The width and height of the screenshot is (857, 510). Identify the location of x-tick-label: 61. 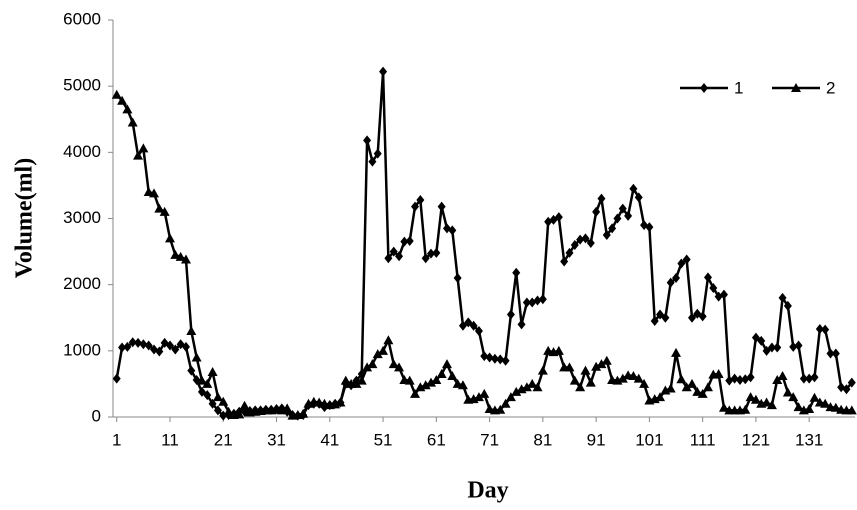
(436, 439).